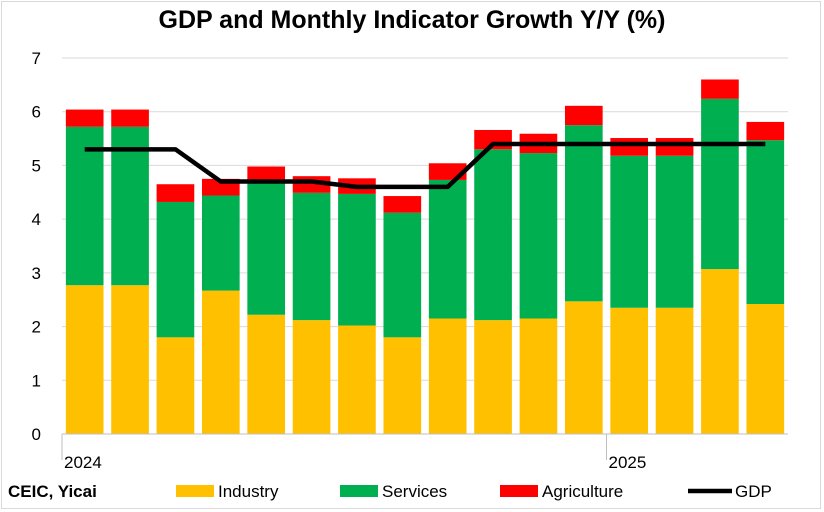 The image size is (824, 512). Describe the element at coordinates (36, 380) in the screenshot. I see `y-tick-label: 1` at that location.